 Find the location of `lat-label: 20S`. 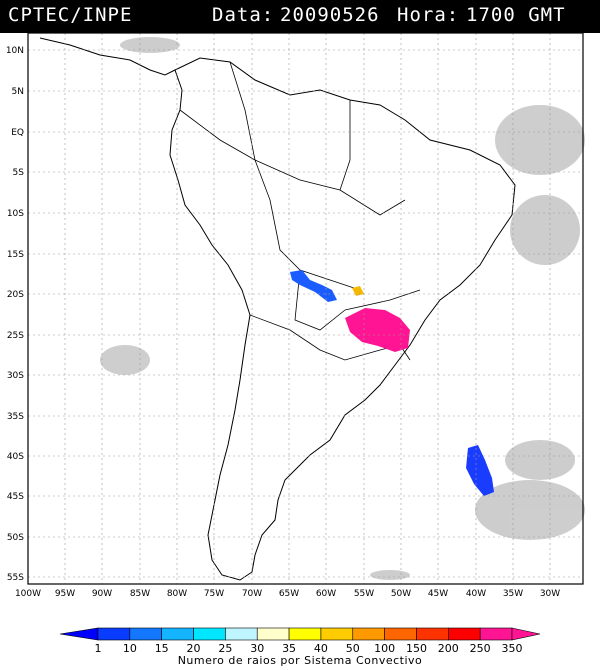

lat-label: 20S is located at coordinates (15, 295).